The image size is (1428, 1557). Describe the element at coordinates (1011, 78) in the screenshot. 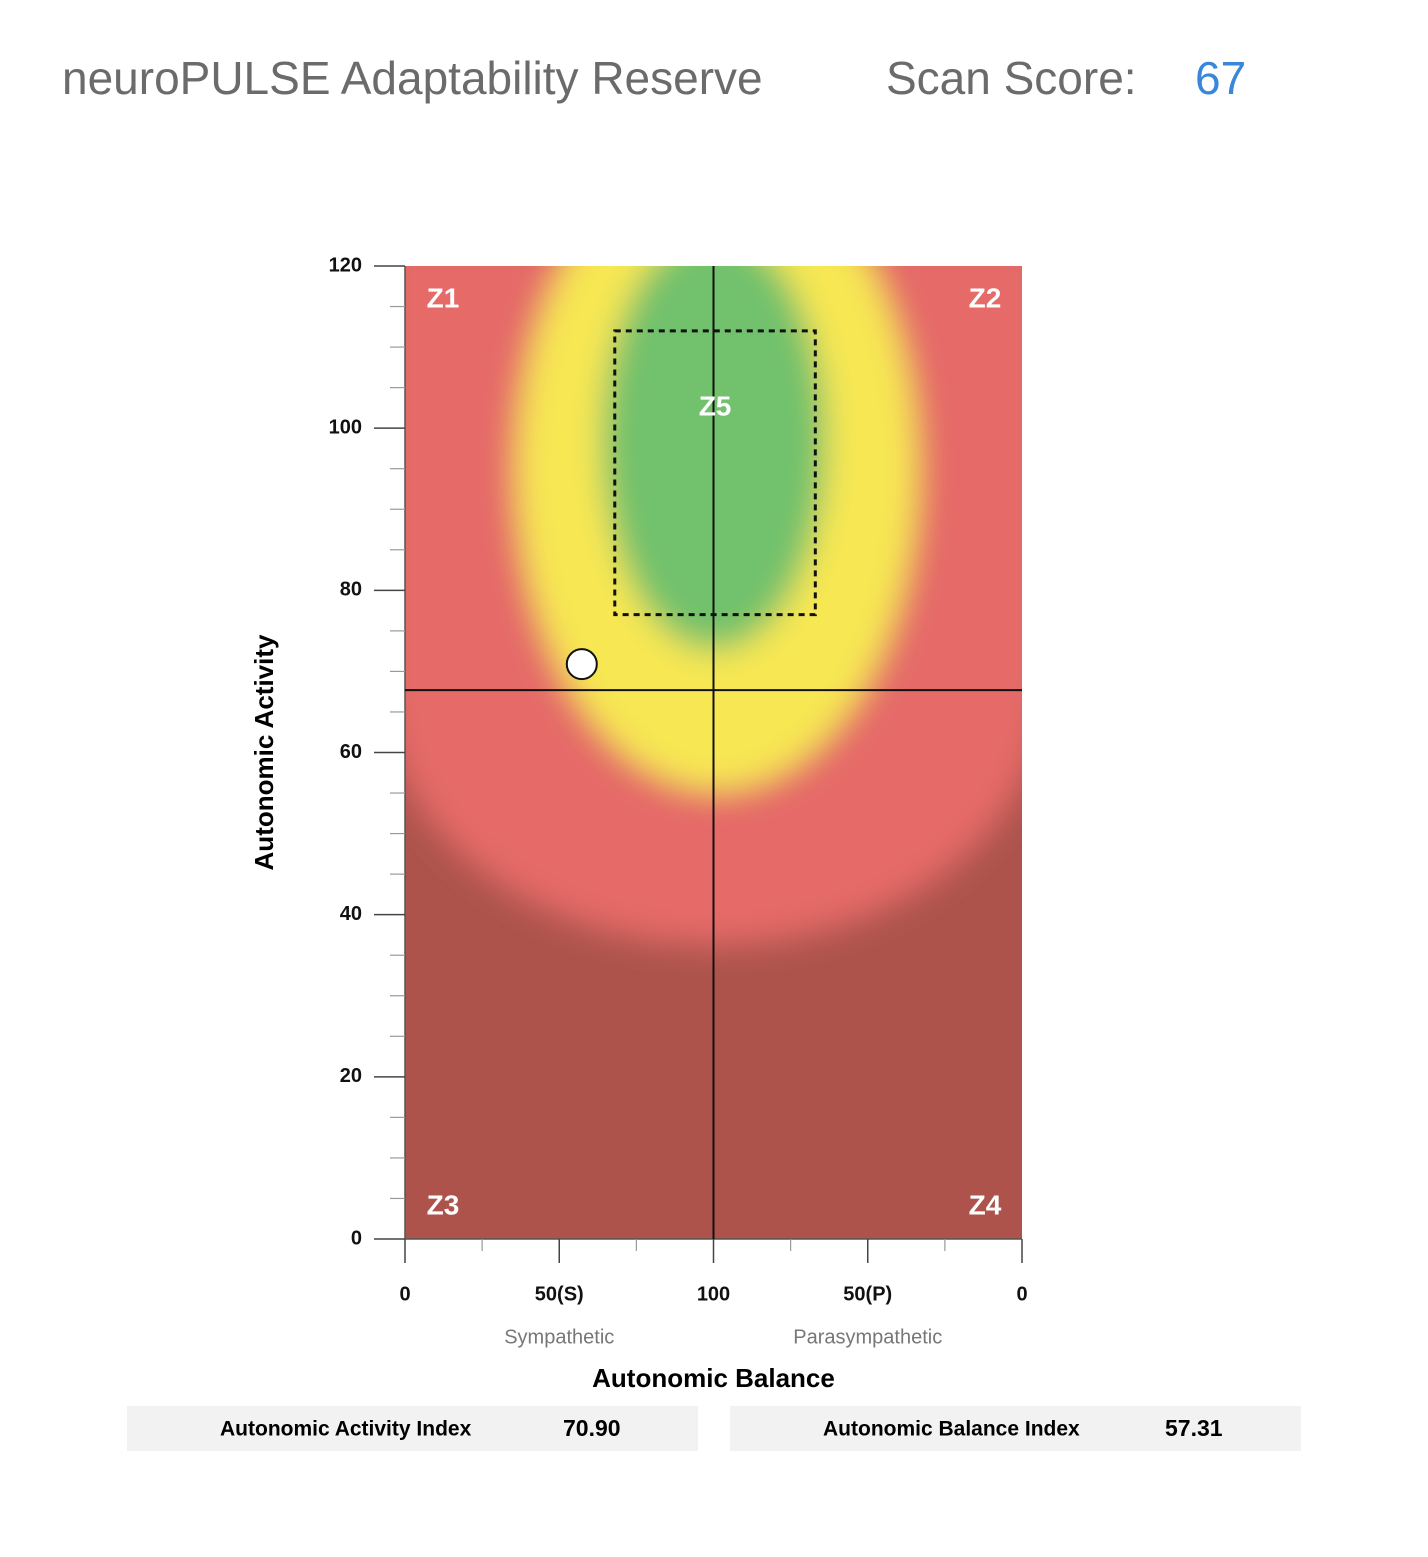

I see `score-label: Scan Score:` at that location.